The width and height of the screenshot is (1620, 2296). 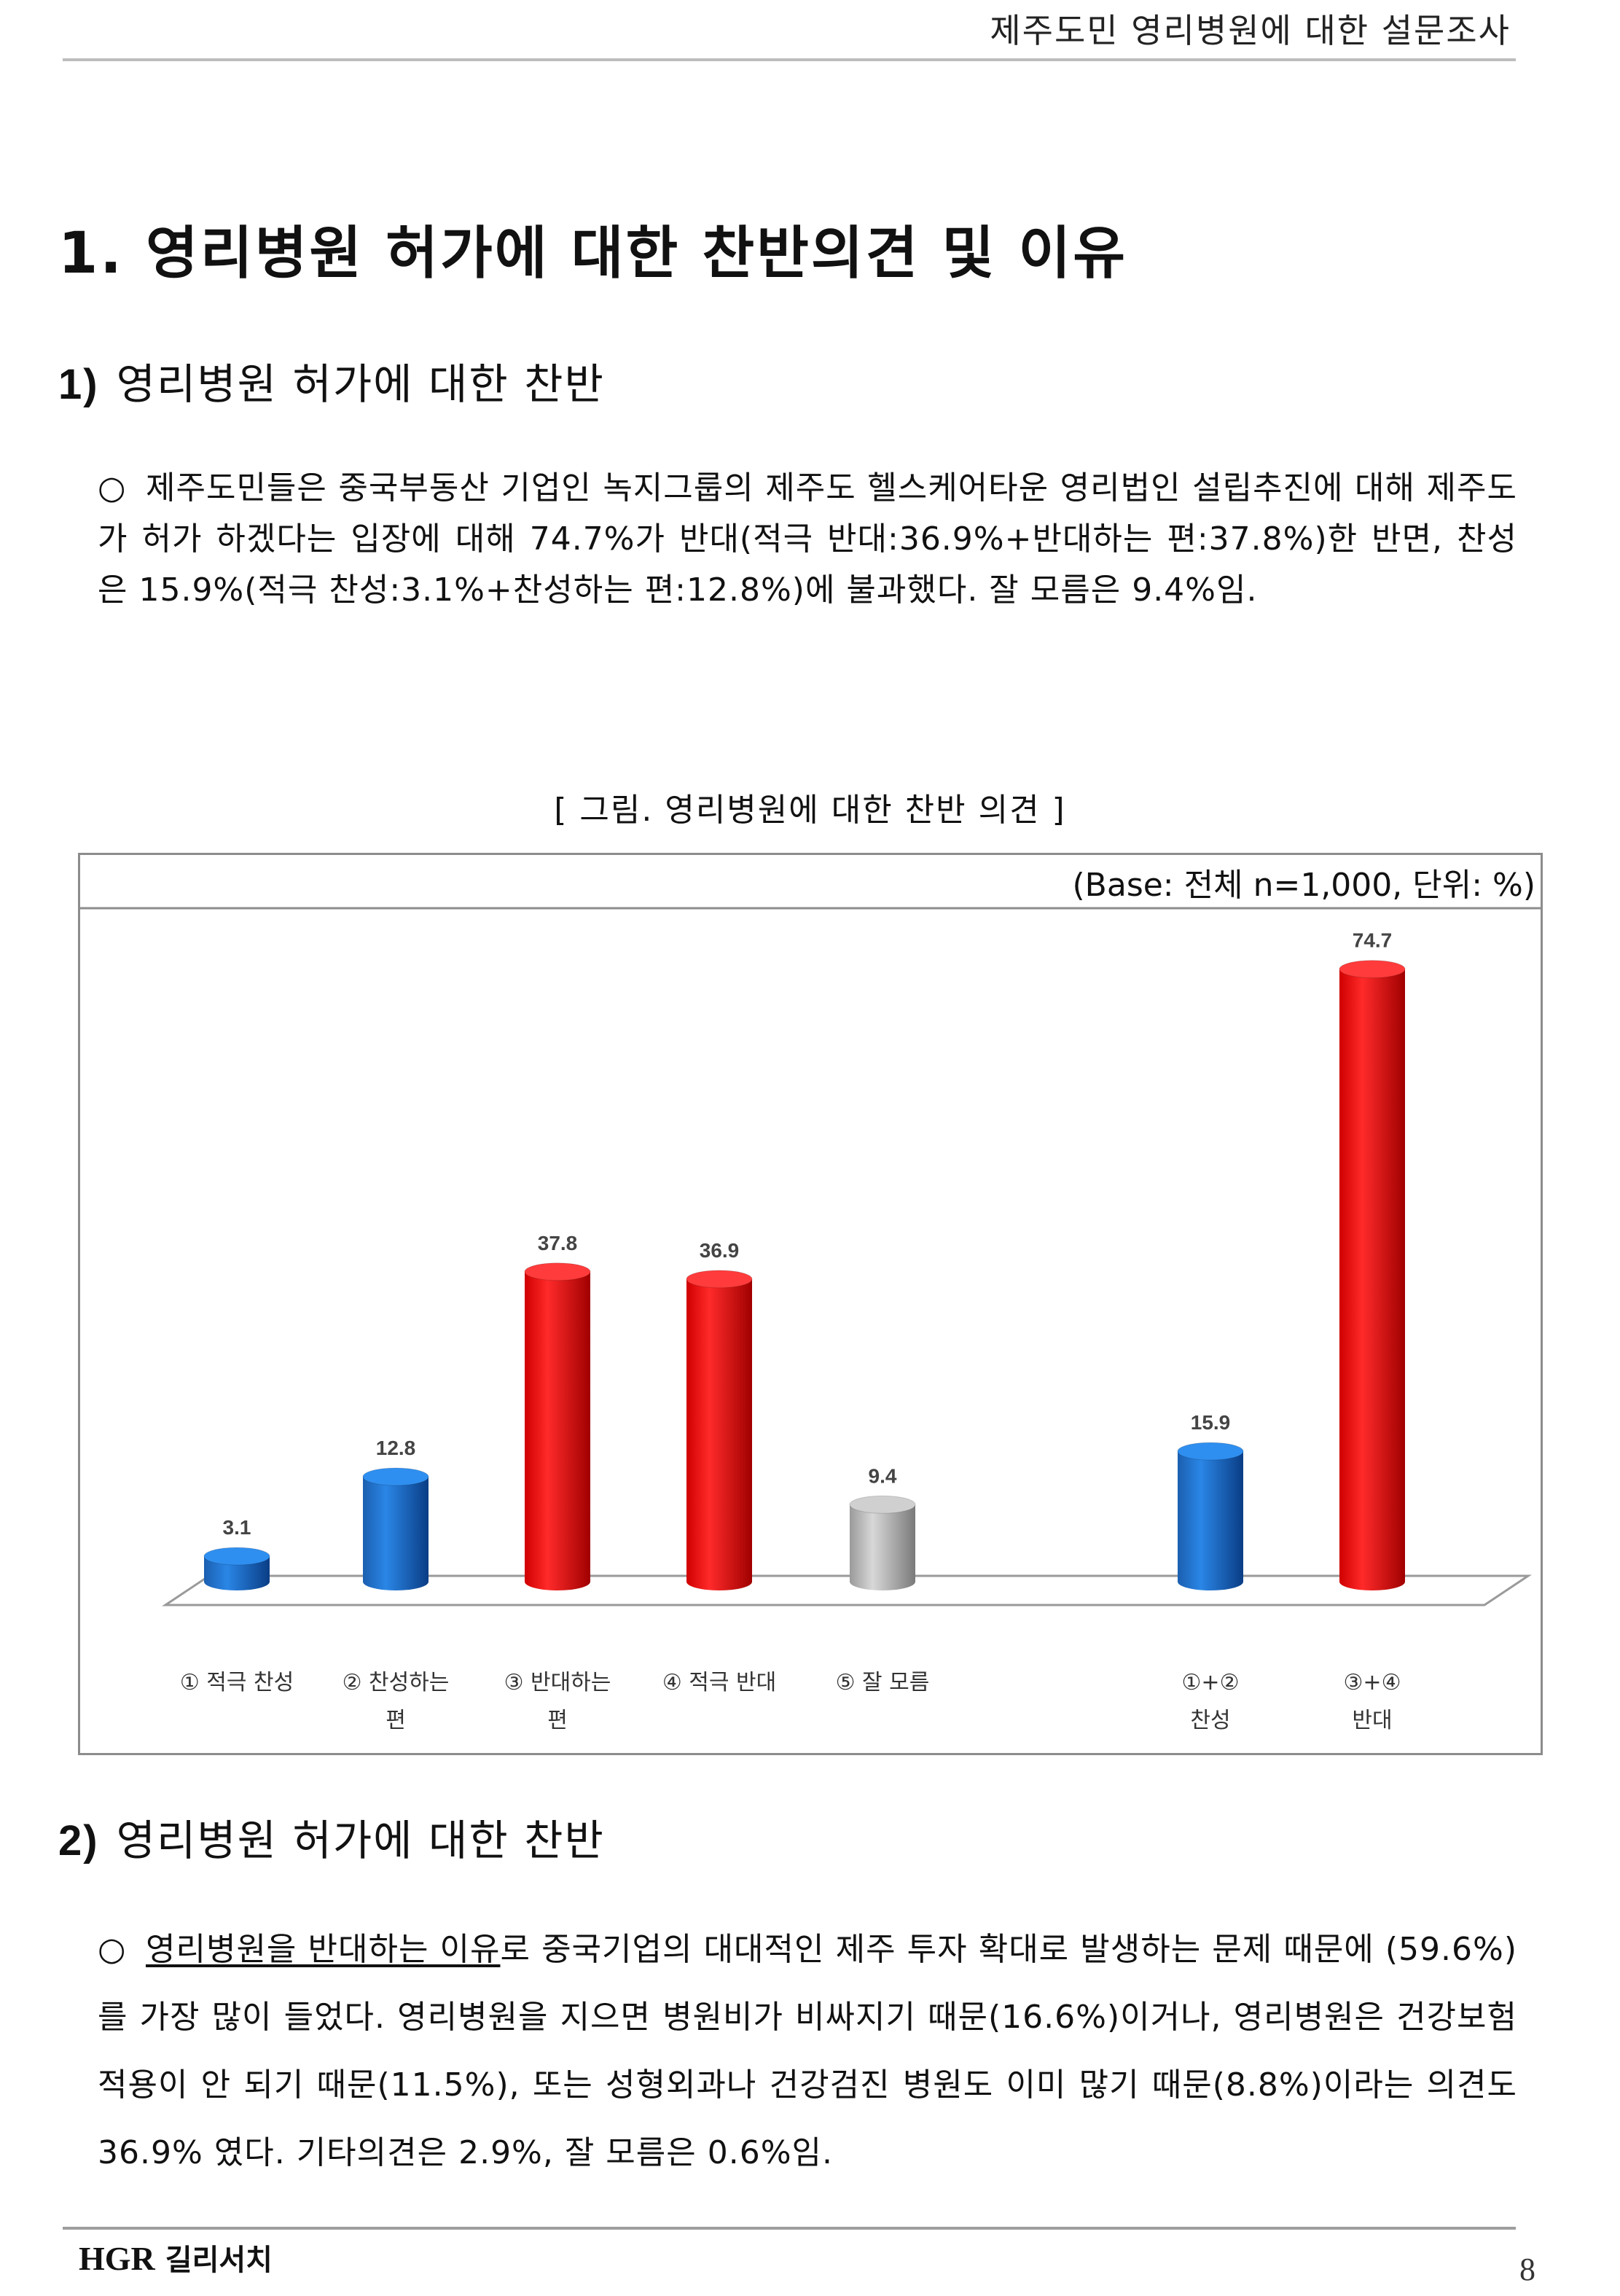 What do you see at coordinates (558, 1243) in the screenshot?
I see `data-label-2: 37.8` at bounding box center [558, 1243].